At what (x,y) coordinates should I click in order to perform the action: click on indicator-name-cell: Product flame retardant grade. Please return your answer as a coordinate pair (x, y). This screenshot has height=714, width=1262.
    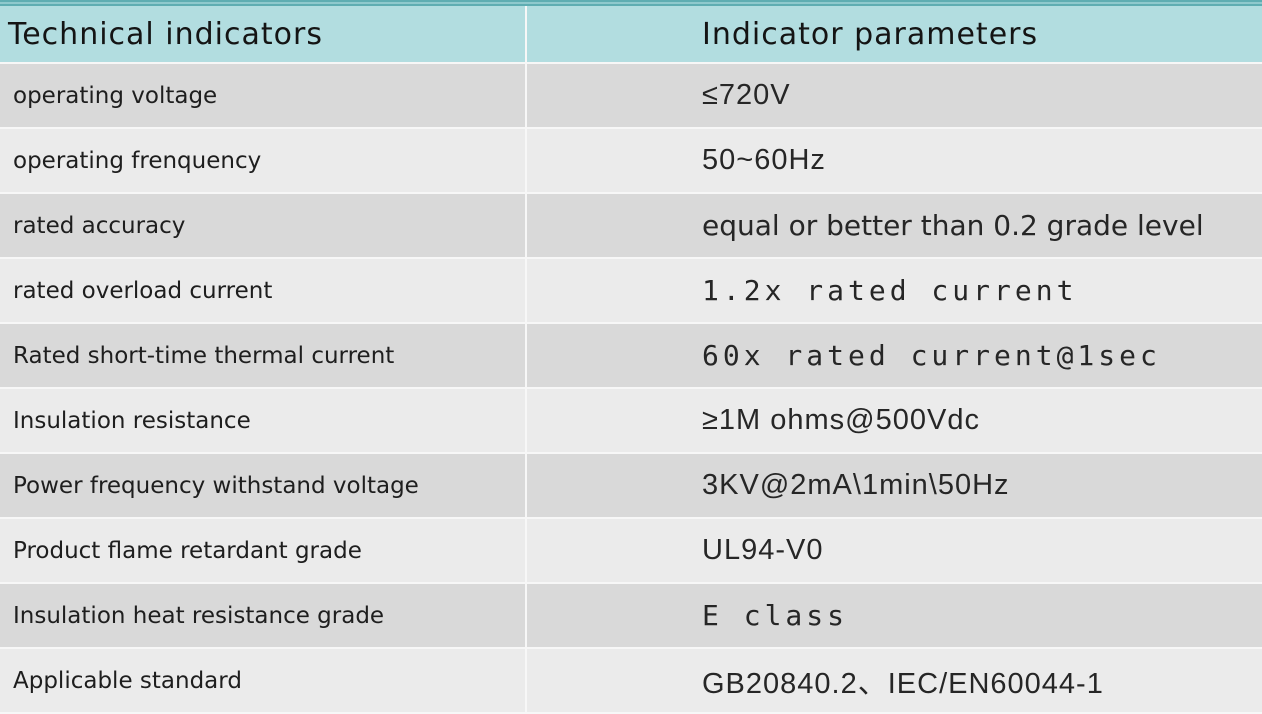
    Looking at the image, I should click on (262, 550).